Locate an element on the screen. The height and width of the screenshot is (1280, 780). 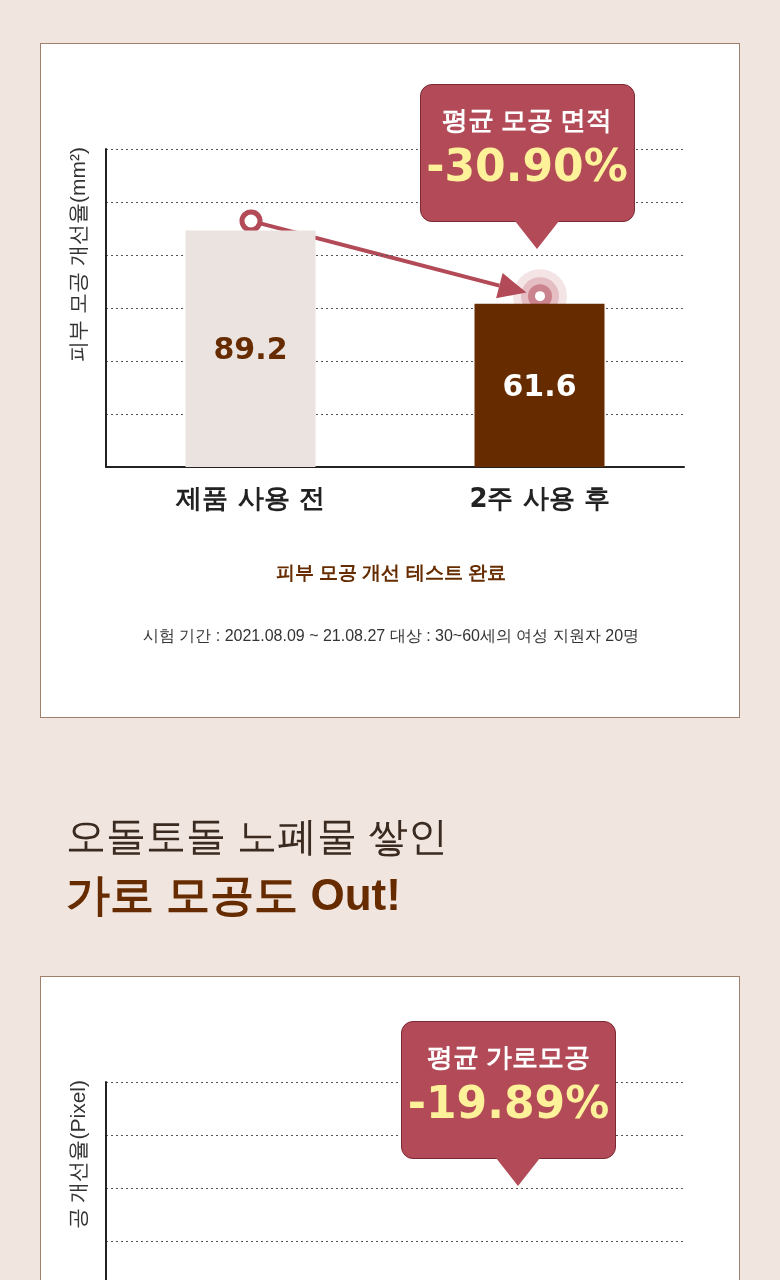
data-label: 89.2 is located at coordinates (250, 349).